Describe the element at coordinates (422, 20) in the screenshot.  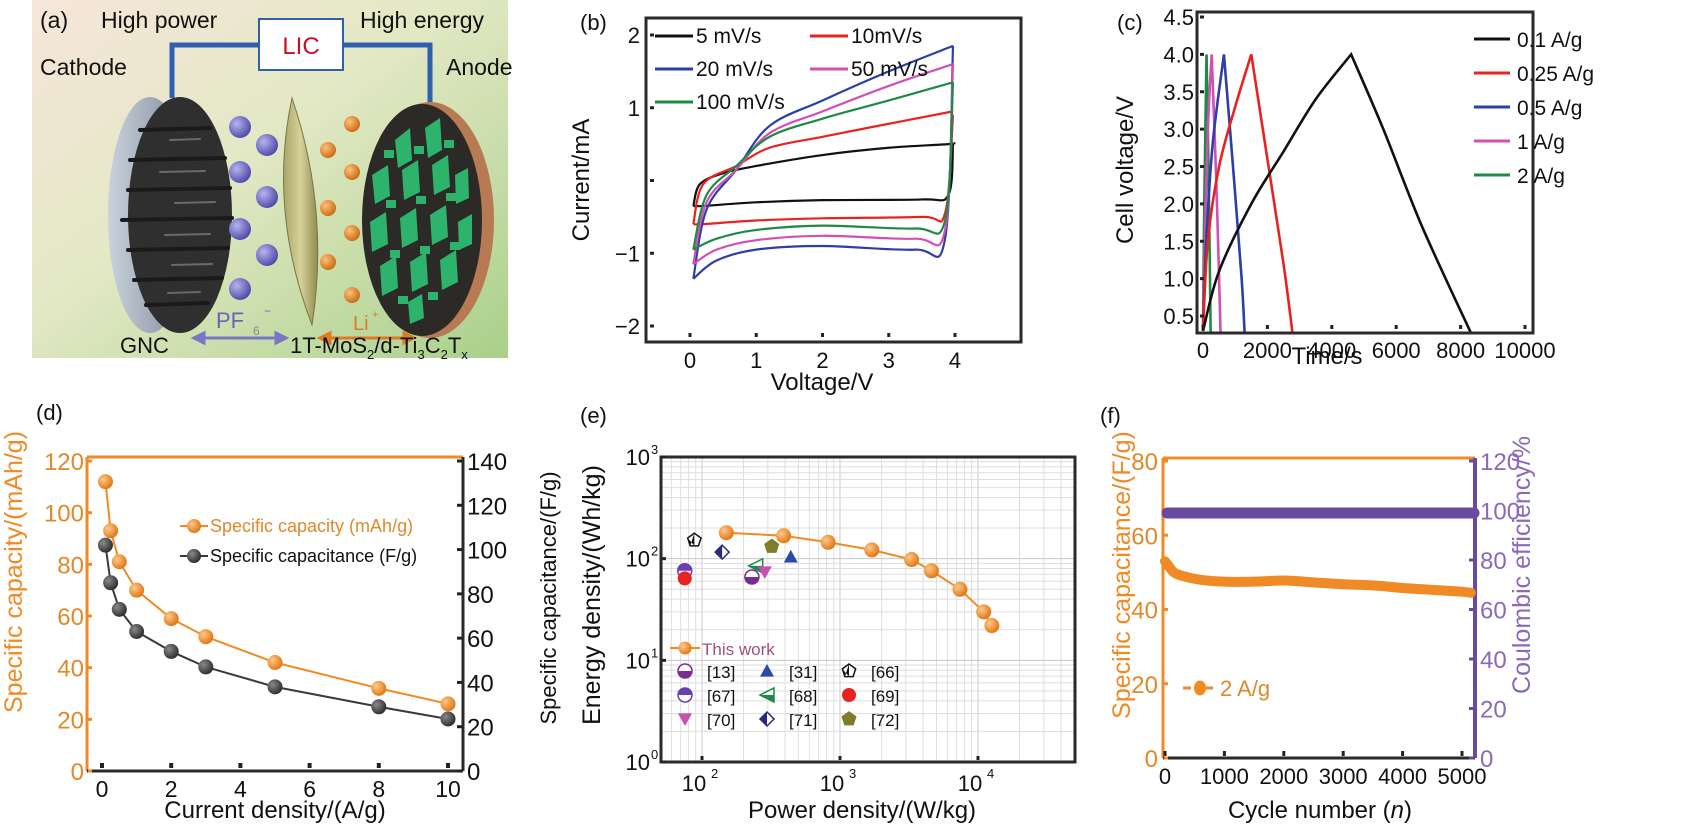
I see `high-energy-label: High energy` at that location.